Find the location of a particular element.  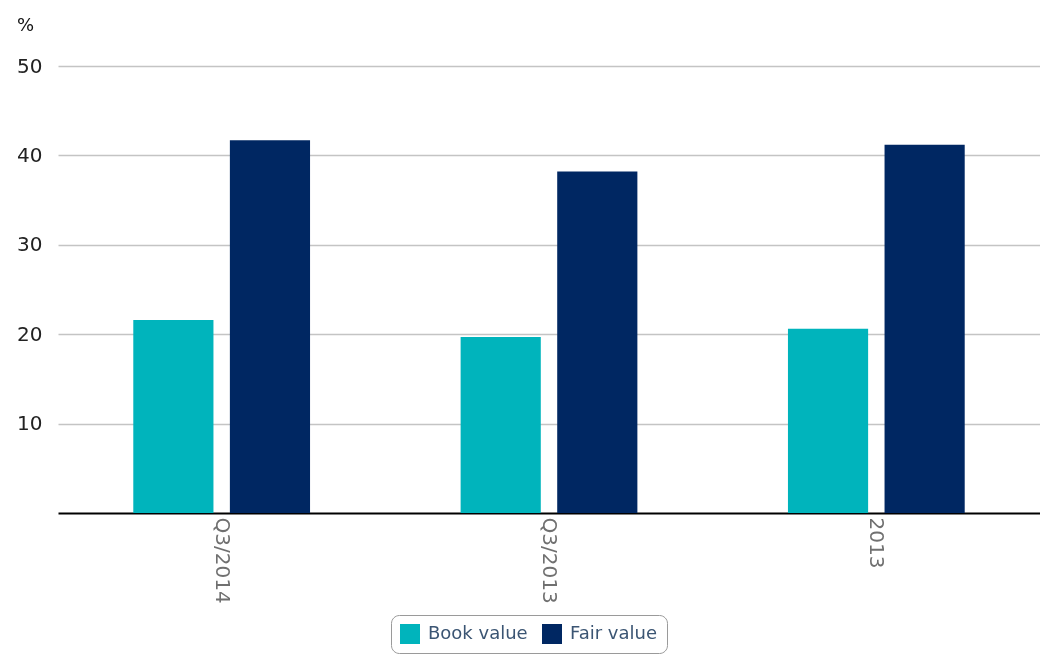

legend-label: Book value is located at coordinates (478, 632).